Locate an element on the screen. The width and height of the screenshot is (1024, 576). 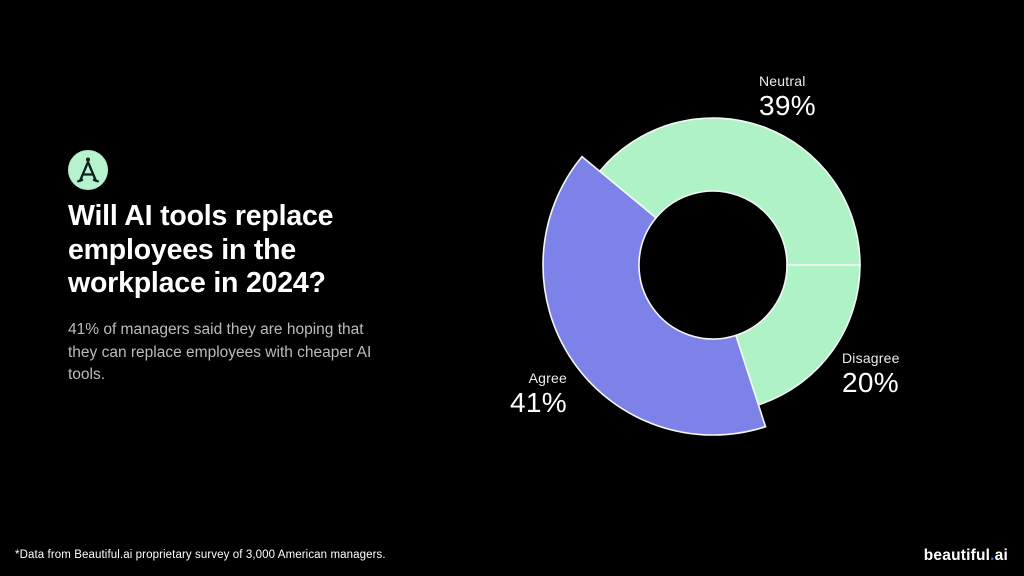
donut-slice-neutral is located at coordinates (729, 191).